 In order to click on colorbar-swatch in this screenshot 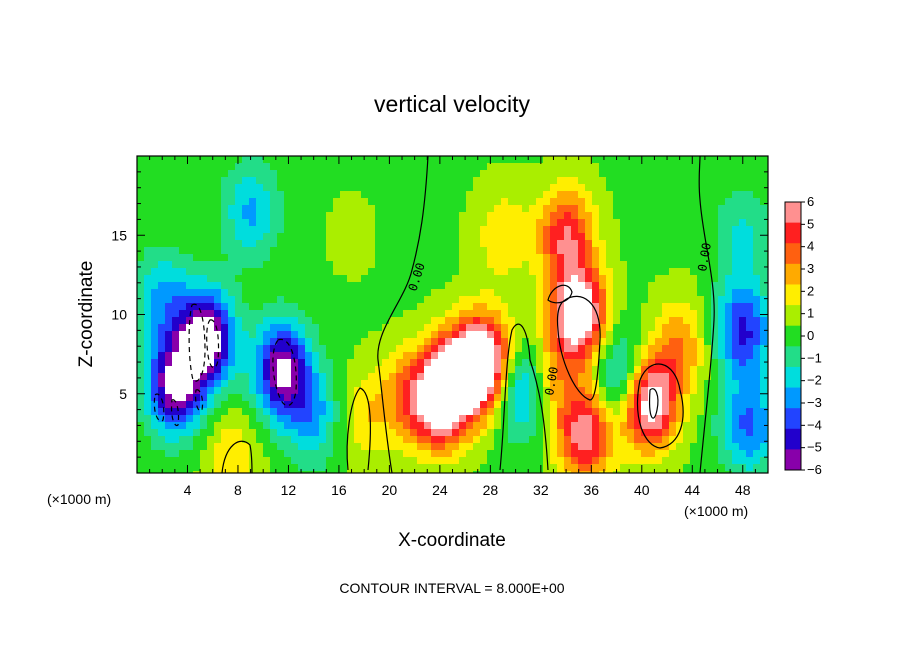, I will do `click(793, 233)`.